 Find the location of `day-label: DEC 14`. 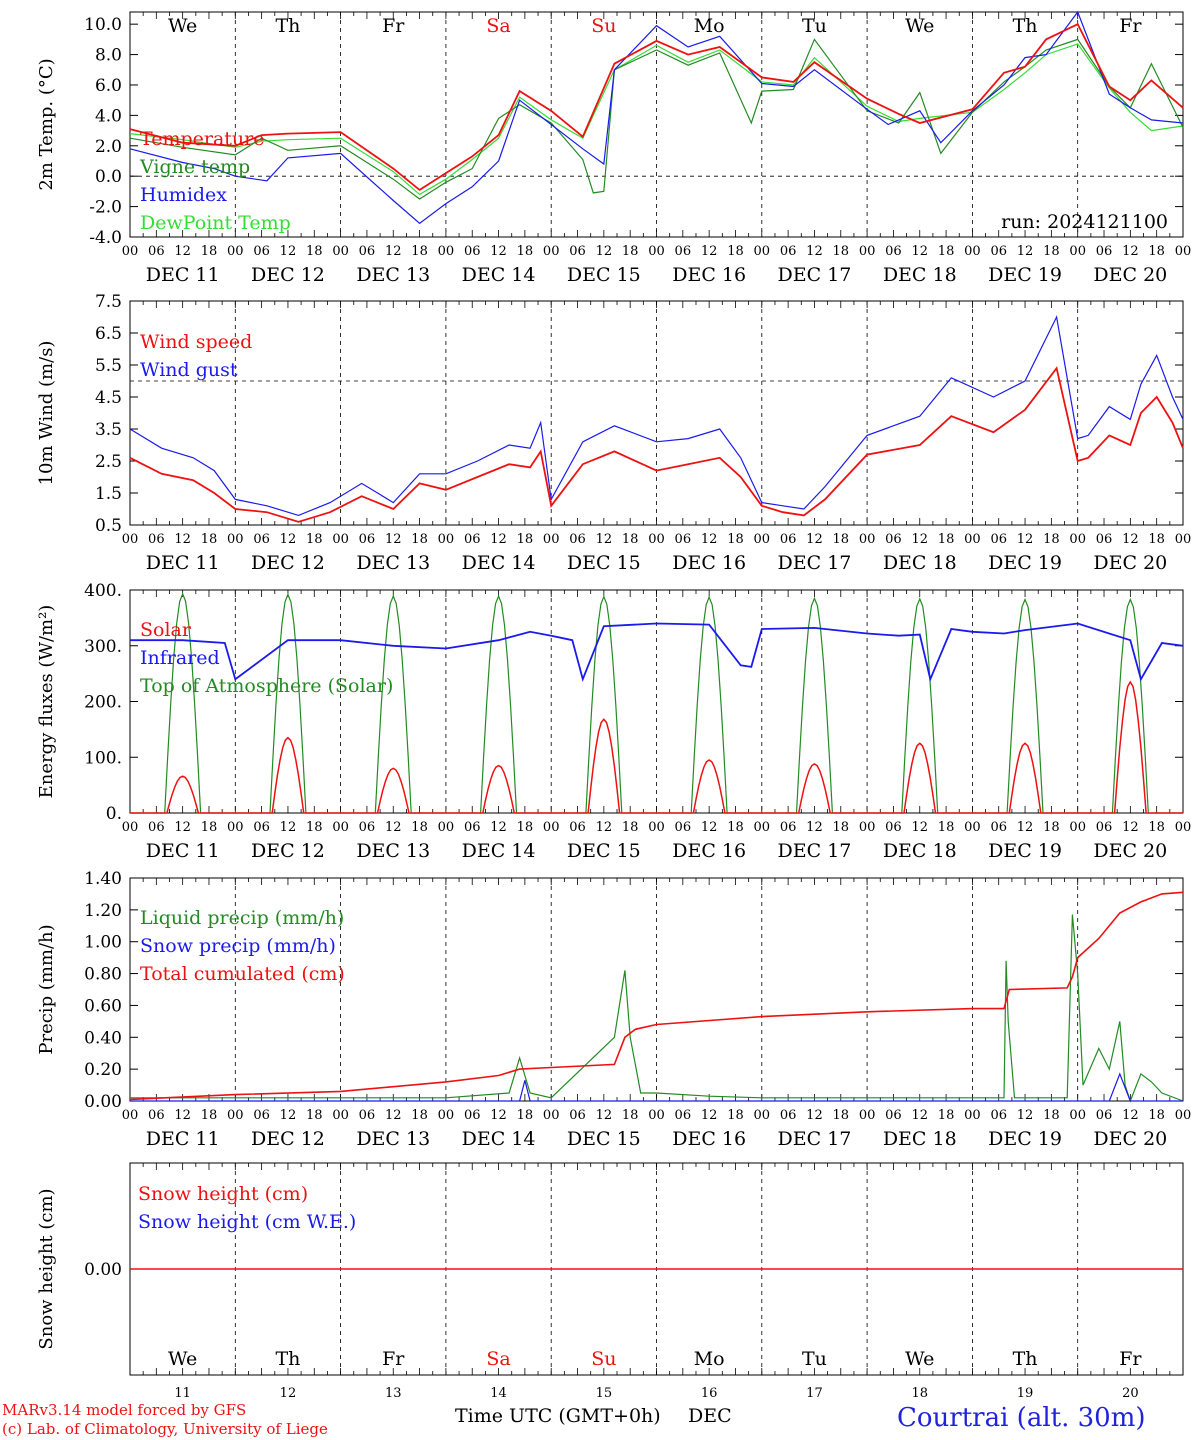

day-label: DEC 14 is located at coordinates (499, 275).